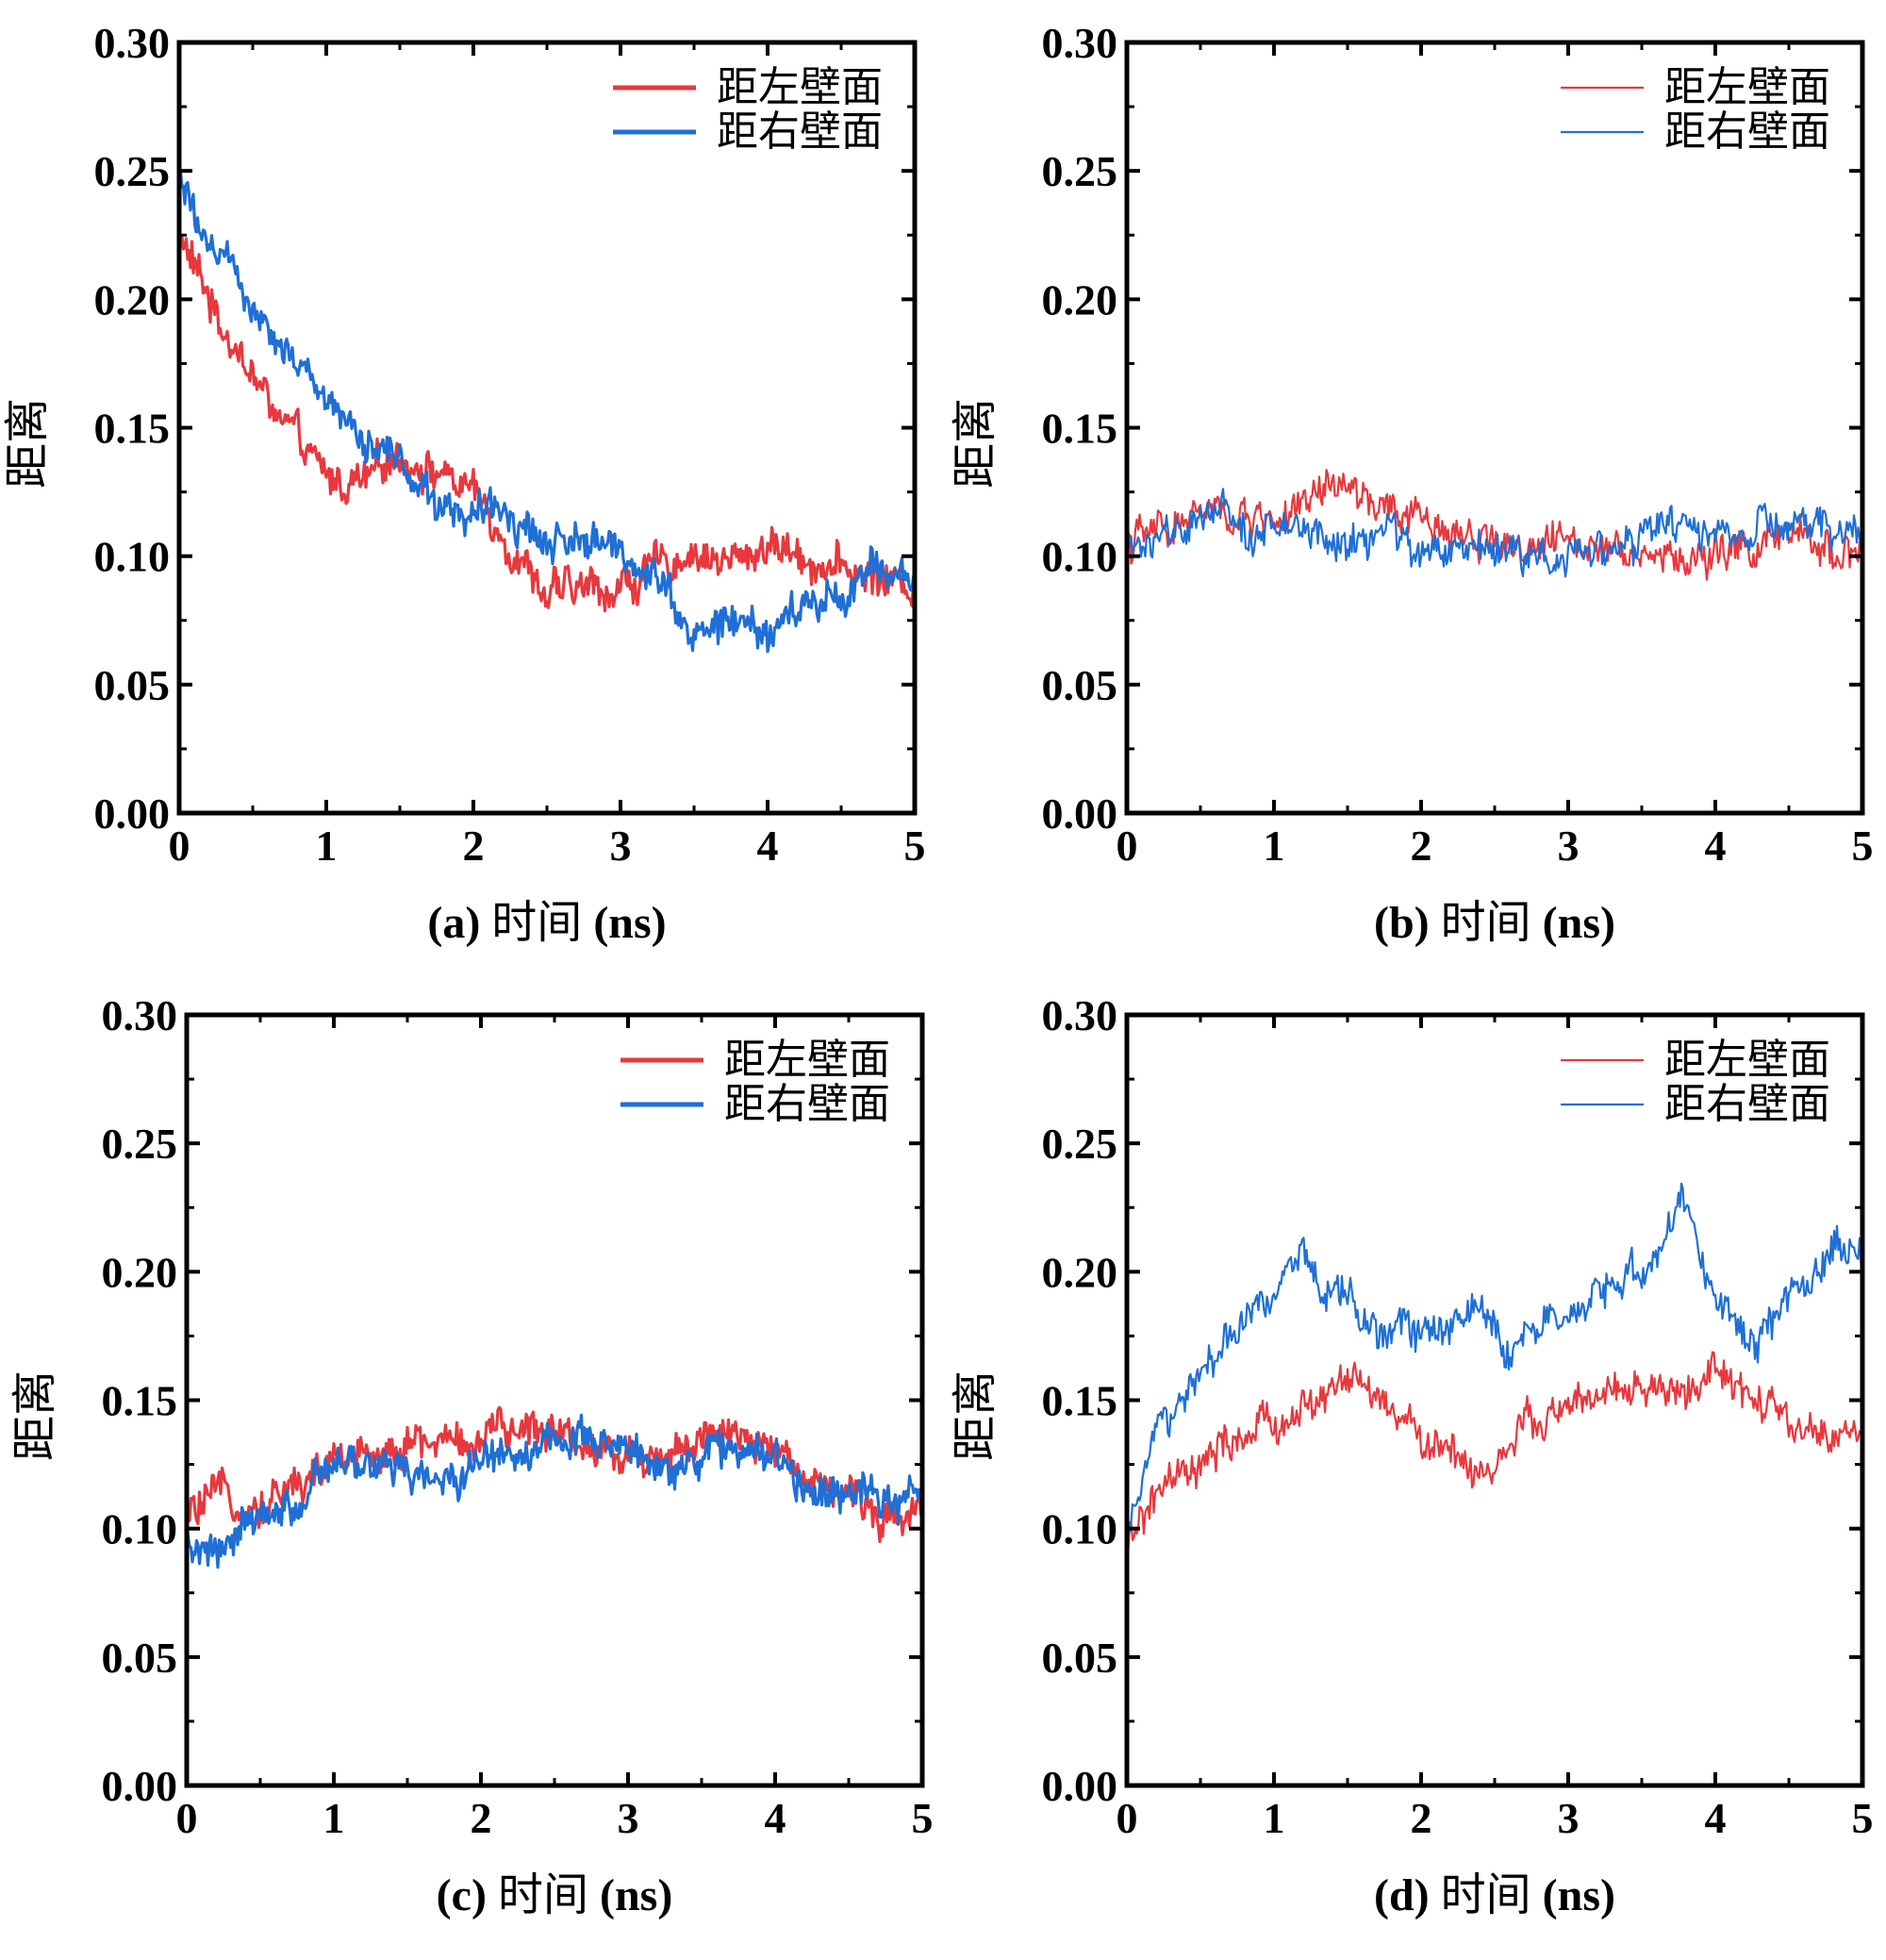  I want to click on x-axis-title: (a) 时间 (ns), so click(546, 923).